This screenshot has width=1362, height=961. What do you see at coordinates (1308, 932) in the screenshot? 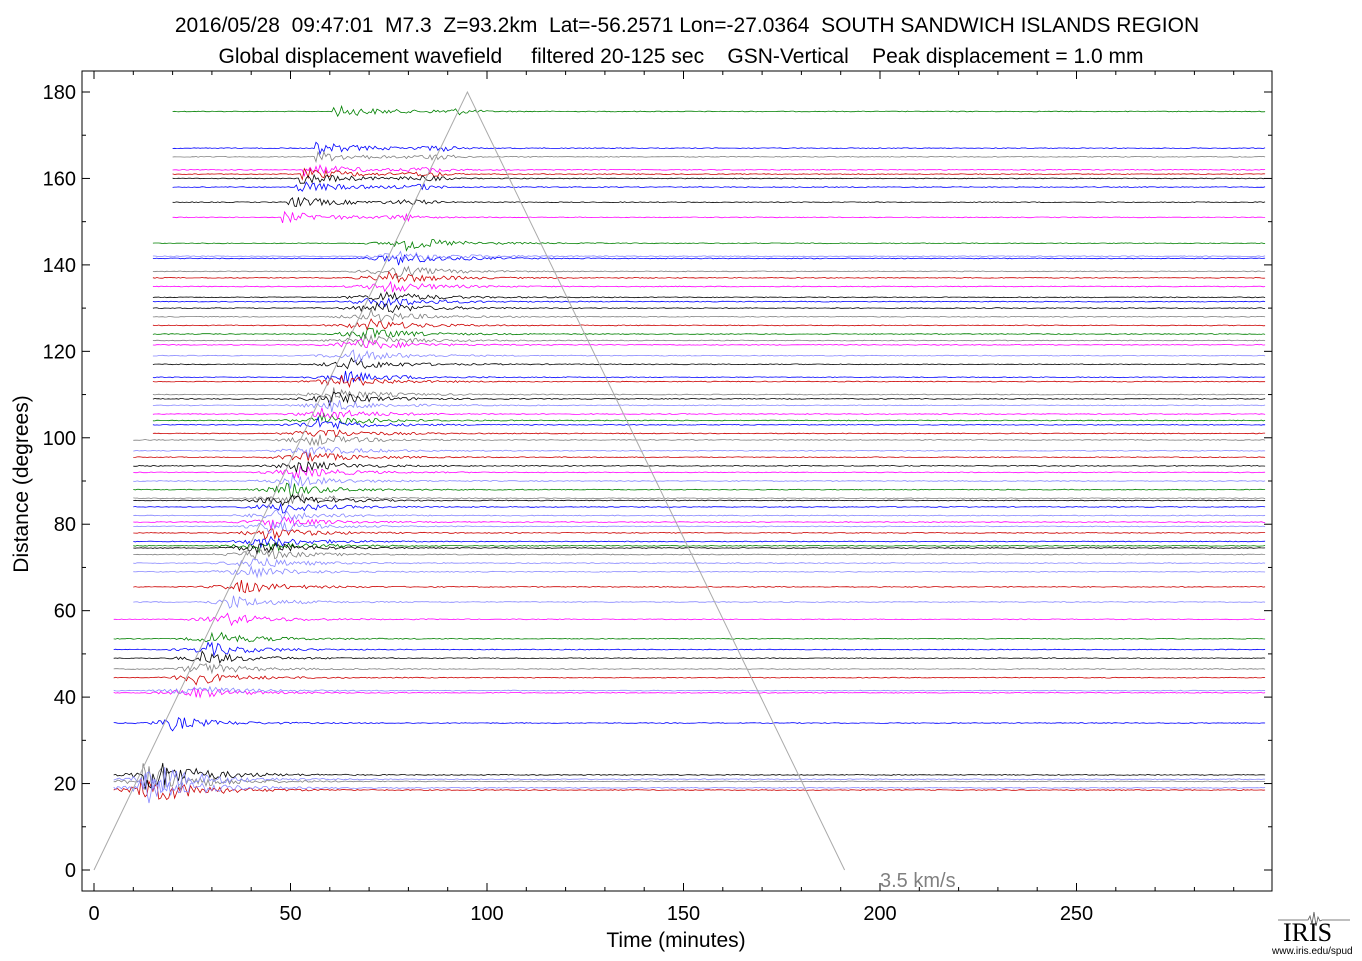
I see `iris-logo: IRIS` at bounding box center [1308, 932].